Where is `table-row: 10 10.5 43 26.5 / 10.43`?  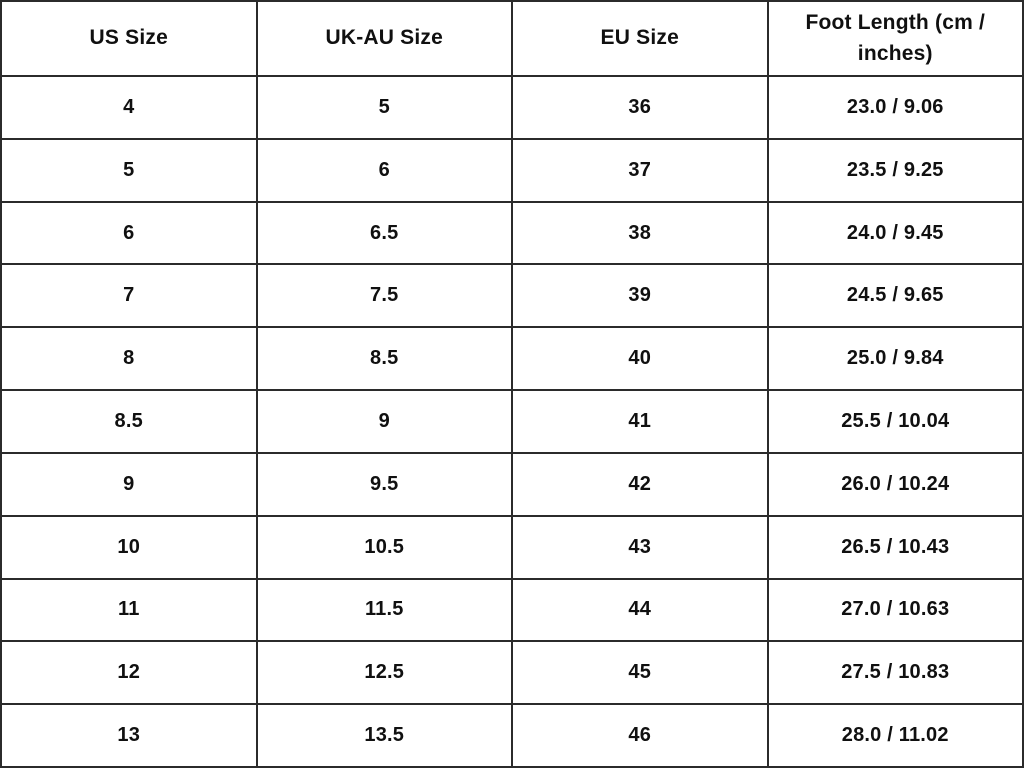
table-row: 10 10.5 43 26.5 / 10.43 is located at coordinates (512, 547).